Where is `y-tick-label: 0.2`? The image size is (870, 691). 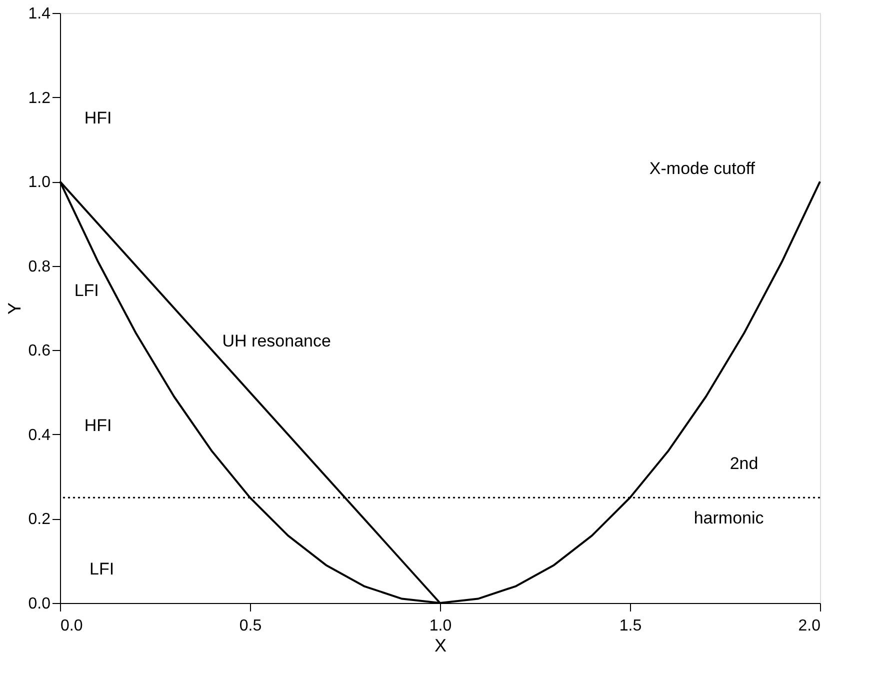 y-tick-label: 0.2 is located at coordinates (39, 519).